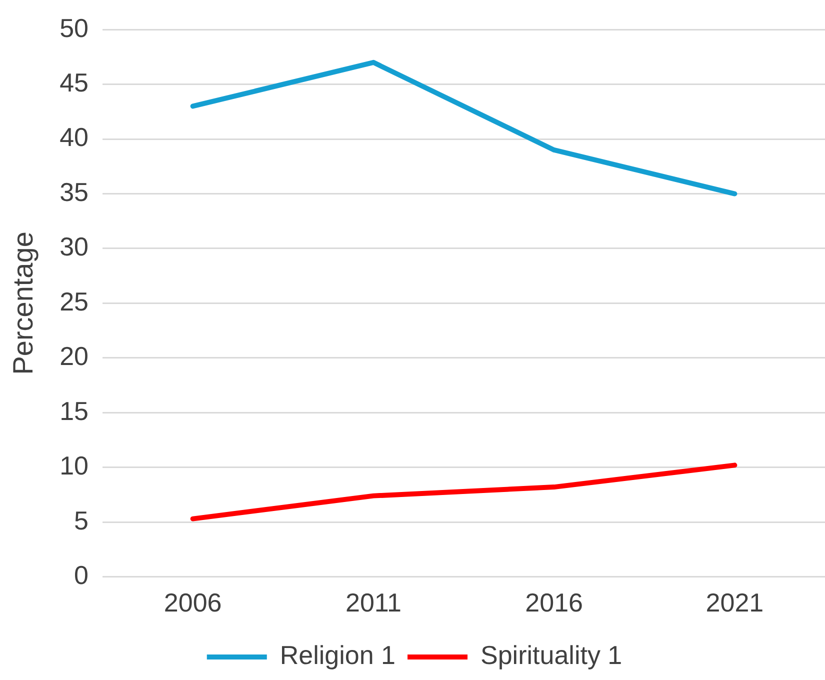  What do you see at coordinates (74, 301) in the screenshot?
I see `y-tick-label: 25` at bounding box center [74, 301].